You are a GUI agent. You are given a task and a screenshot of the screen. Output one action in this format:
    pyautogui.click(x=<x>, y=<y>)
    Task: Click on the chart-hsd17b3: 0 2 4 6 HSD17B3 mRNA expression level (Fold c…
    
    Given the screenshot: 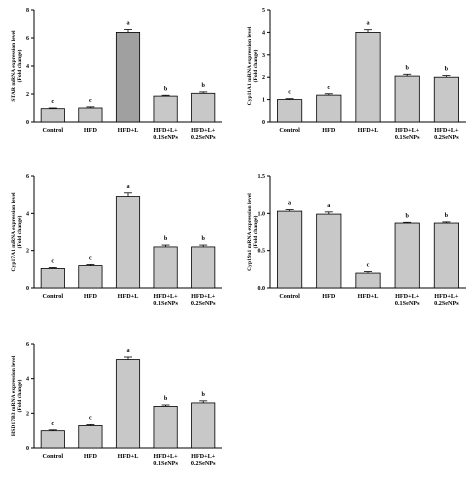 What is the action you would take?
    pyautogui.click(x=115, y=413)
    